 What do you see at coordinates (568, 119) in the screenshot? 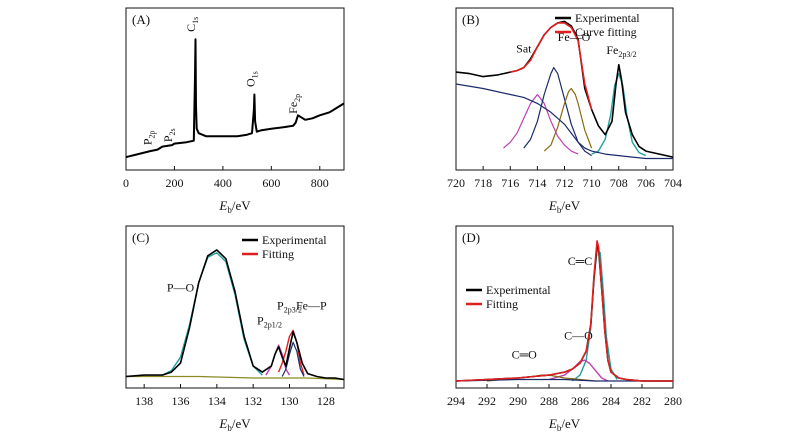
I see `series-fe-o-2-` at bounding box center [568, 119].